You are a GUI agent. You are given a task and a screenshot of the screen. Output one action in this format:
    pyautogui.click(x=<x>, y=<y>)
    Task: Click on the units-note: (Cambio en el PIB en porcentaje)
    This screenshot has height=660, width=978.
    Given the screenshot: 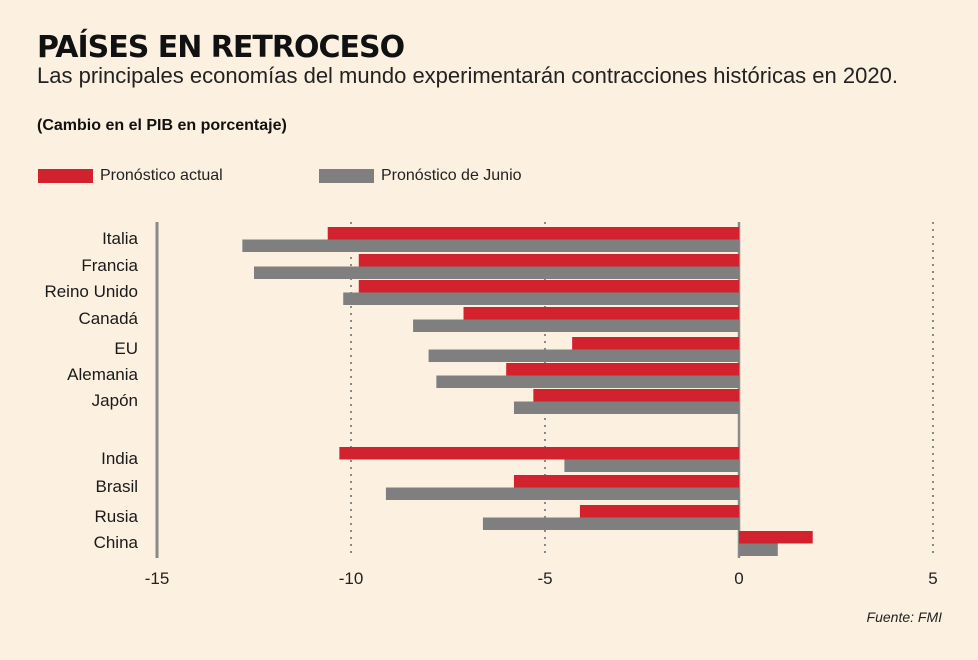 What is the action you would take?
    pyautogui.click(x=162, y=125)
    